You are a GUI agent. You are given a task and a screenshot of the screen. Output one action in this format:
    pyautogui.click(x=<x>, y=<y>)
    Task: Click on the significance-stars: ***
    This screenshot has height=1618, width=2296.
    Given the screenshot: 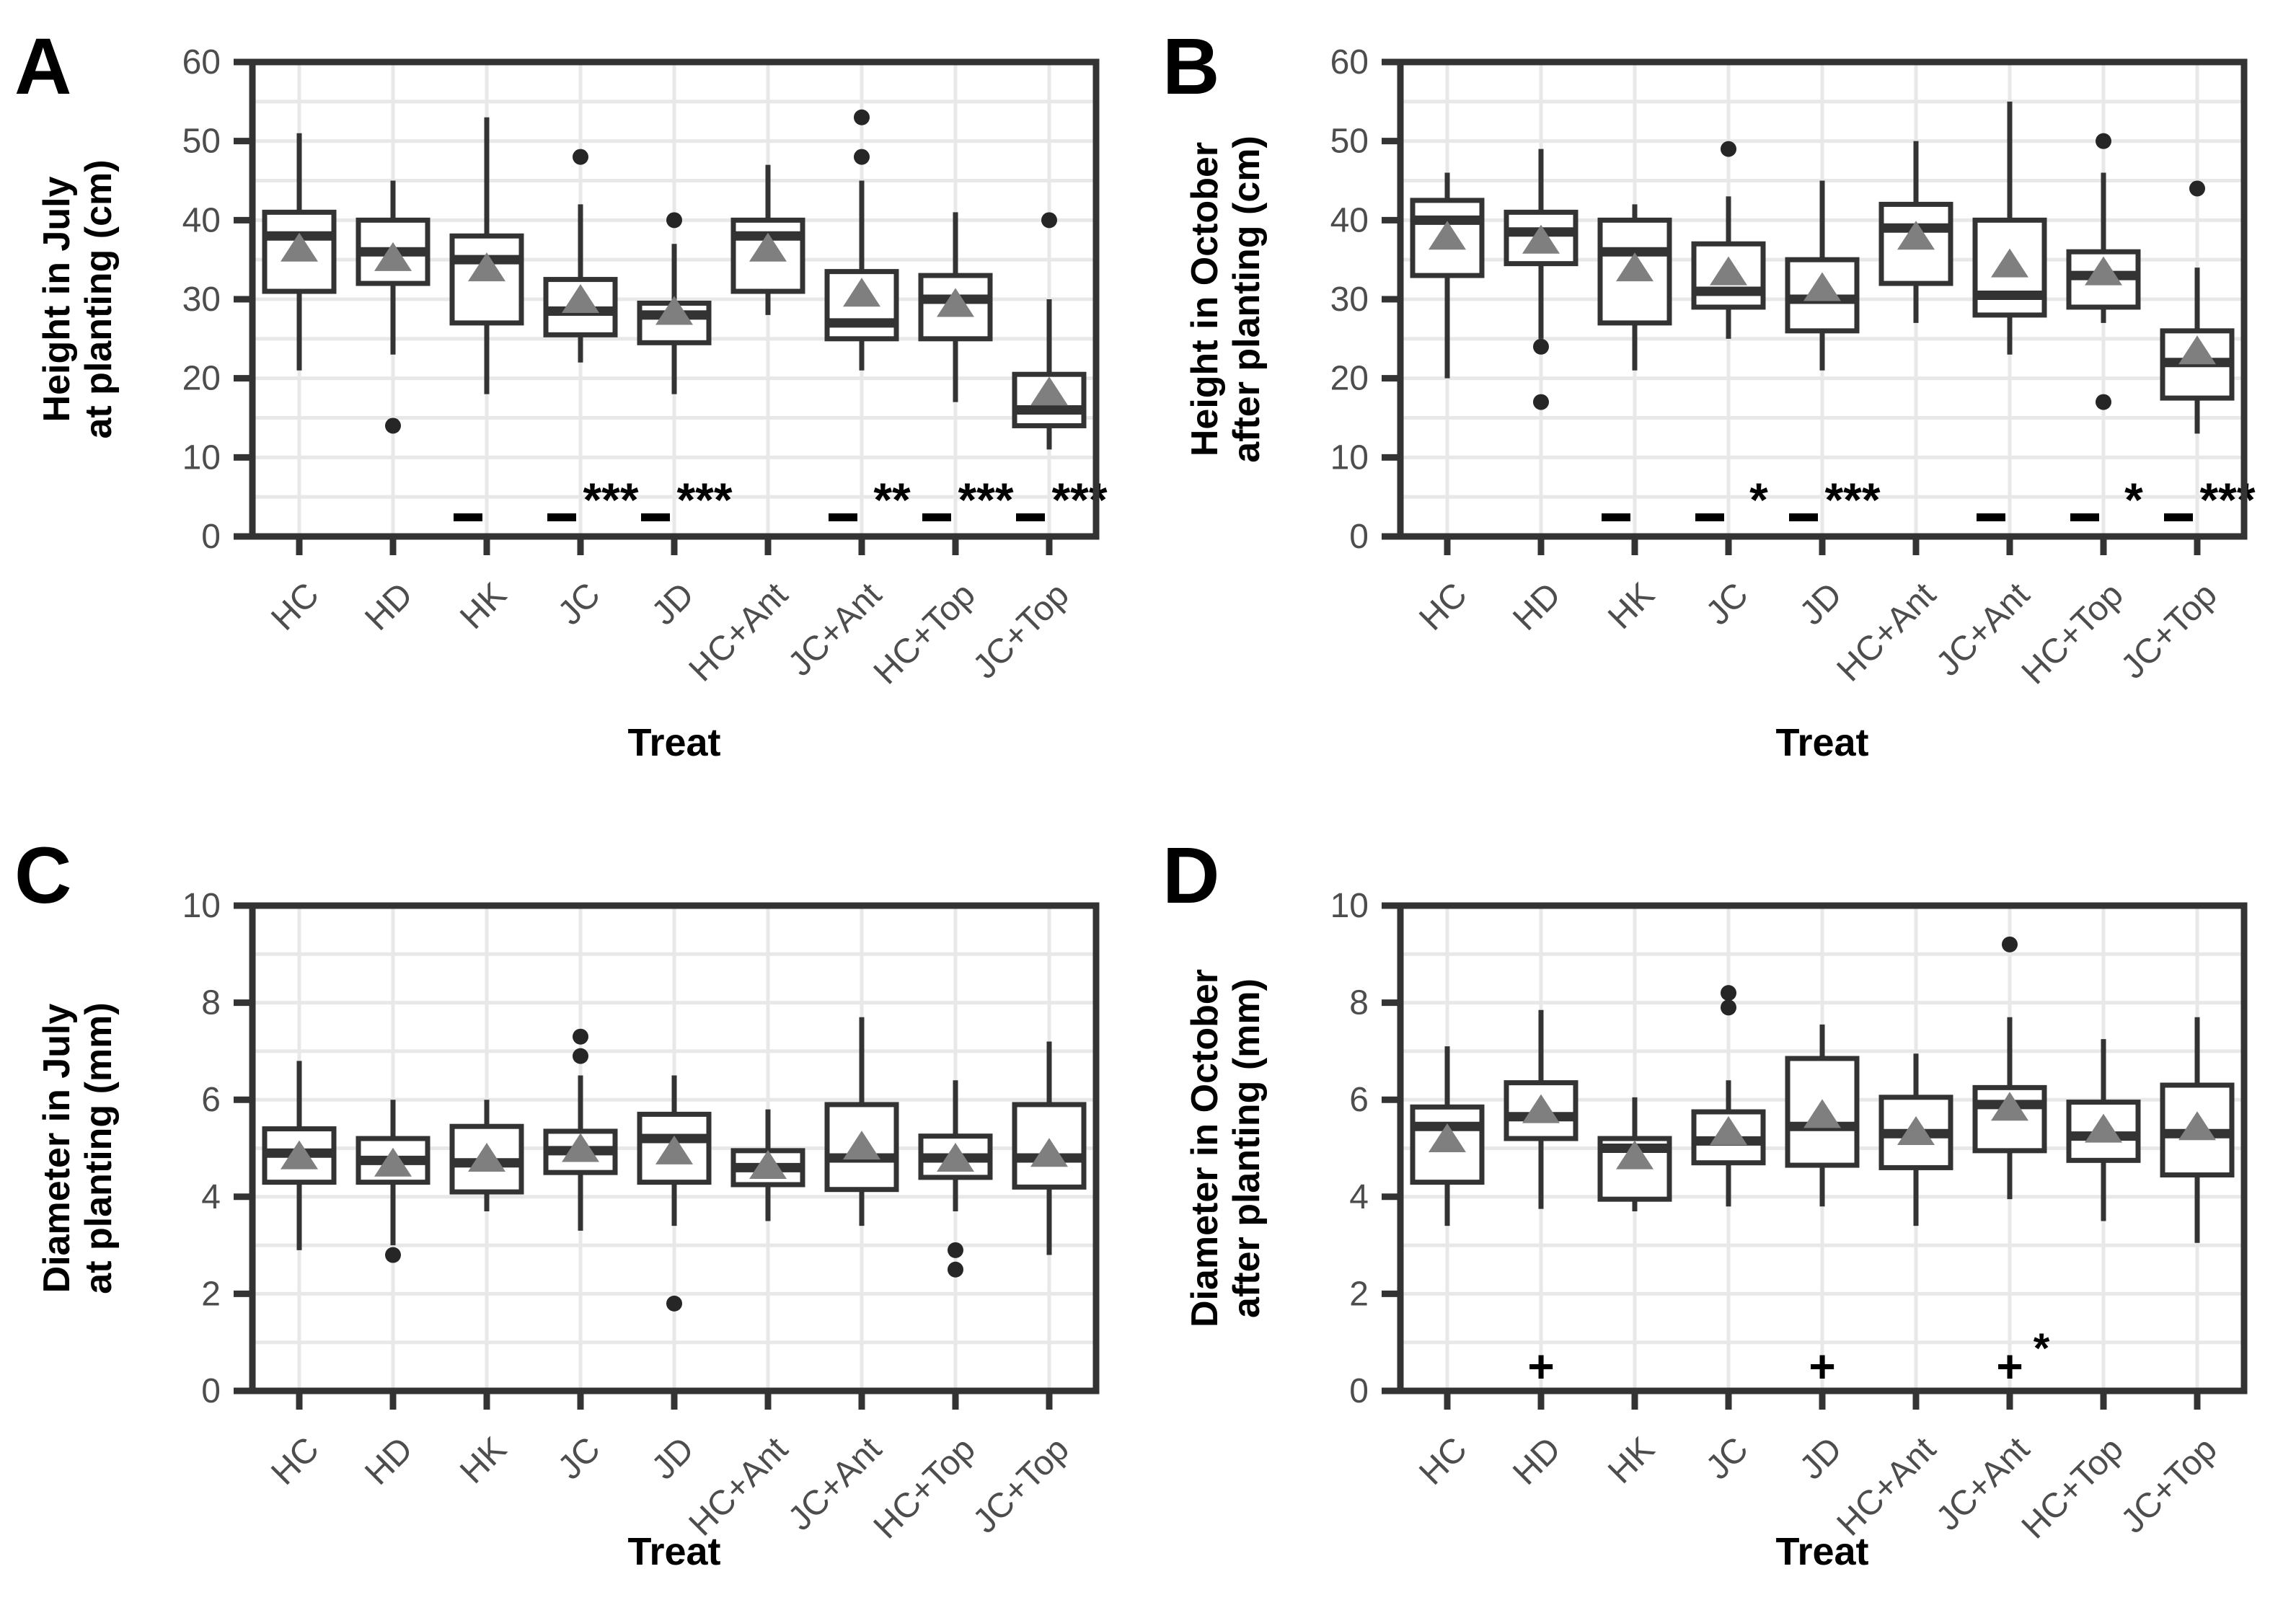 What is the action you would take?
    pyautogui.click(x=1852, y=499)
    